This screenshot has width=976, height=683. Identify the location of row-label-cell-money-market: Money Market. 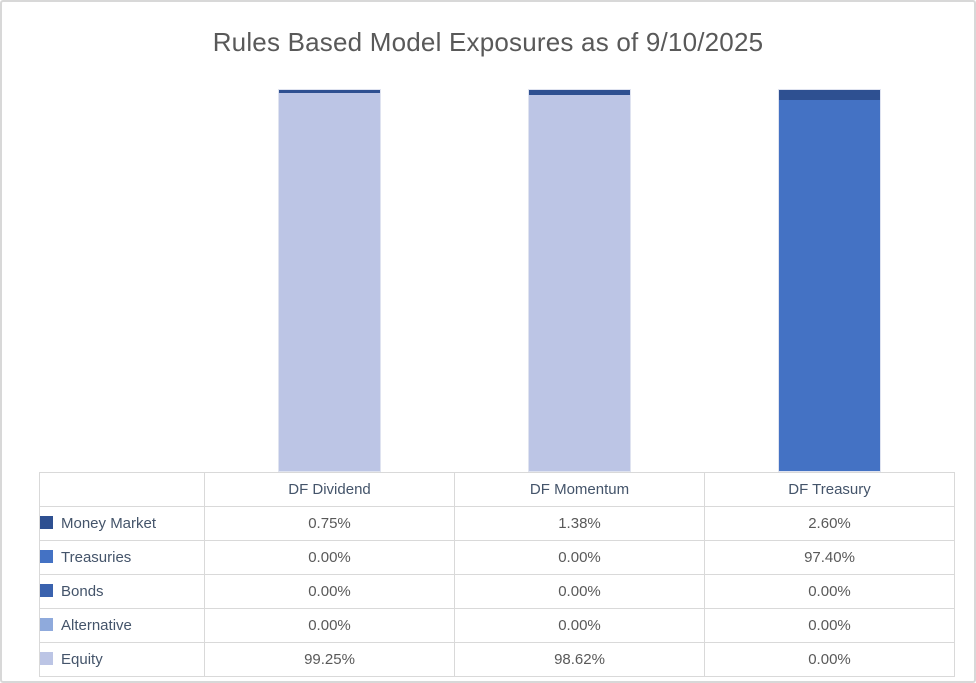
(122, 523).